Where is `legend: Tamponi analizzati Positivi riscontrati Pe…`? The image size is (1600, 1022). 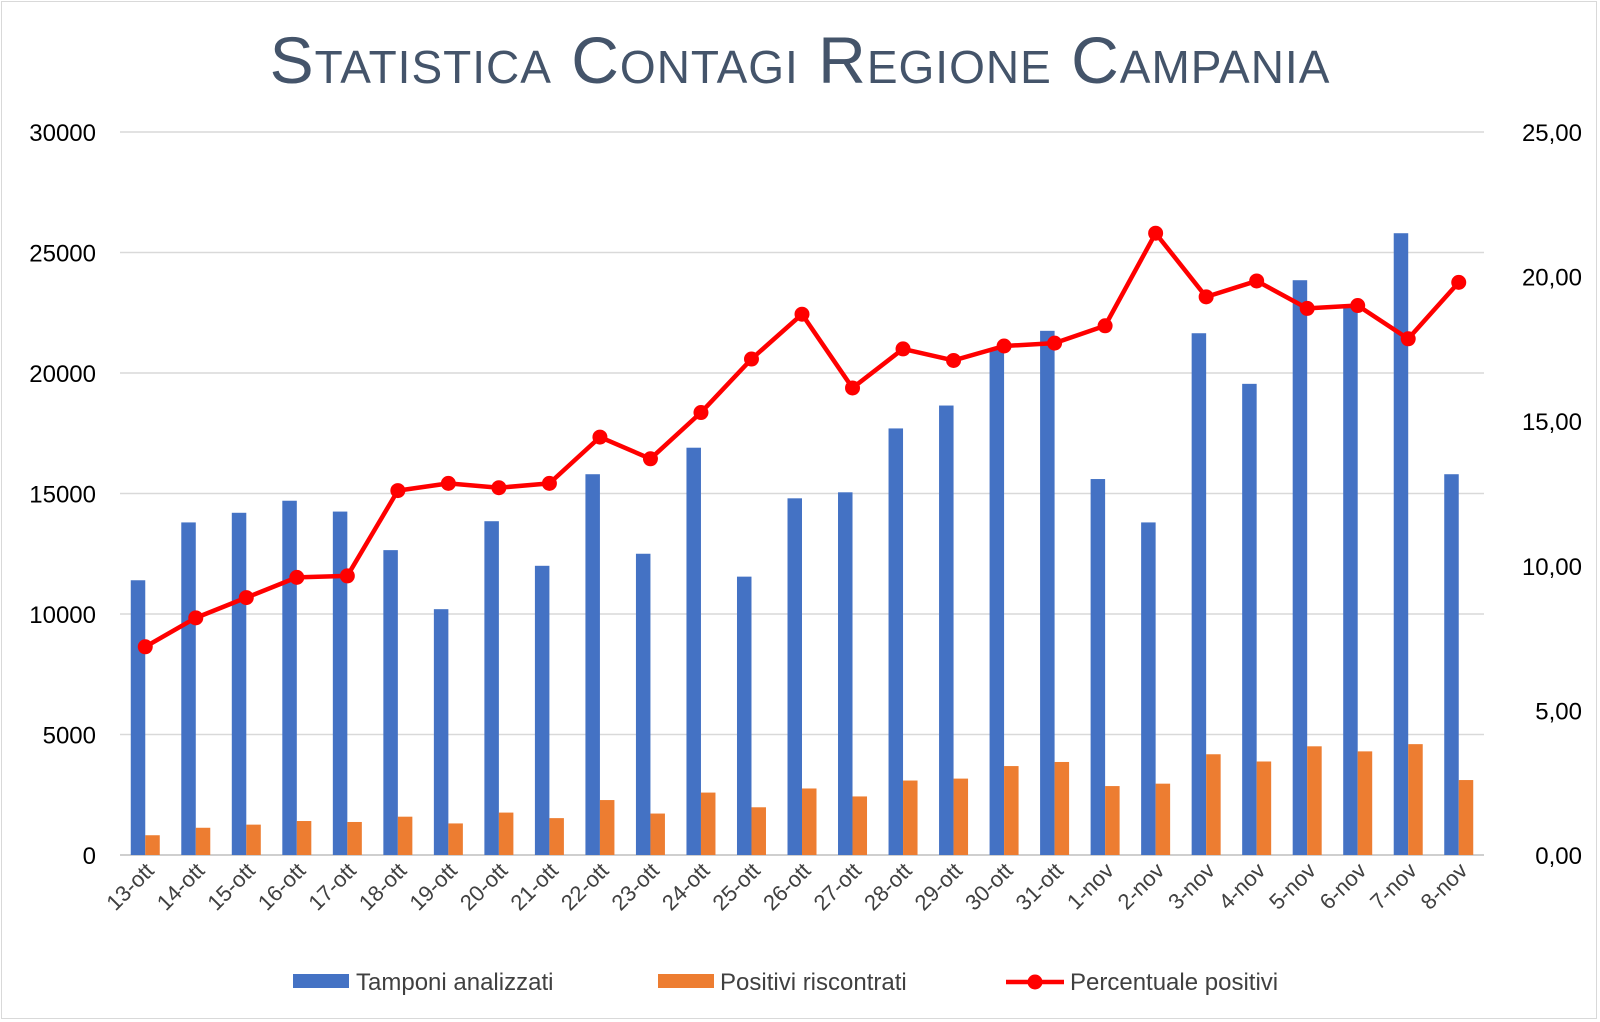
legend: Tamponi analizzati Positivi riscontrati Pe… is located at coordinates (785, 982).